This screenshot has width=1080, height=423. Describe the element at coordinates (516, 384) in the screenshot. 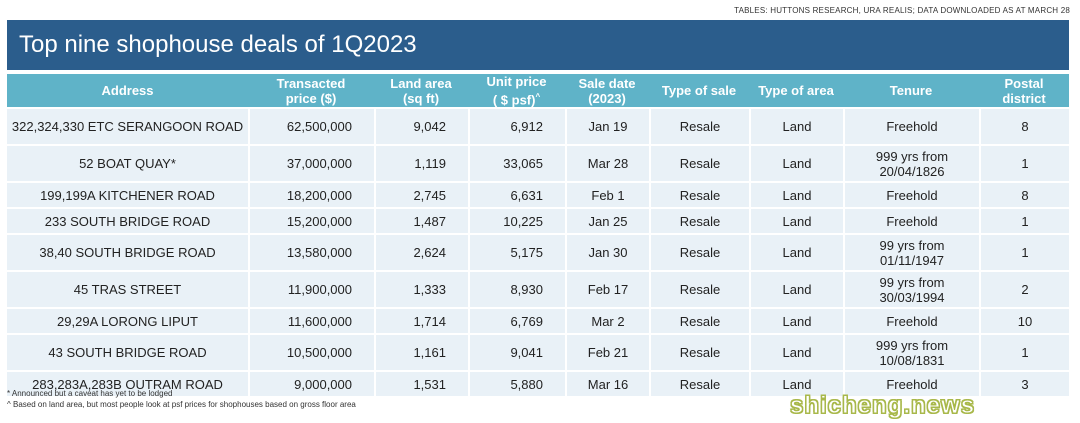

I see `cell-unit-price: 5,880` at that location.